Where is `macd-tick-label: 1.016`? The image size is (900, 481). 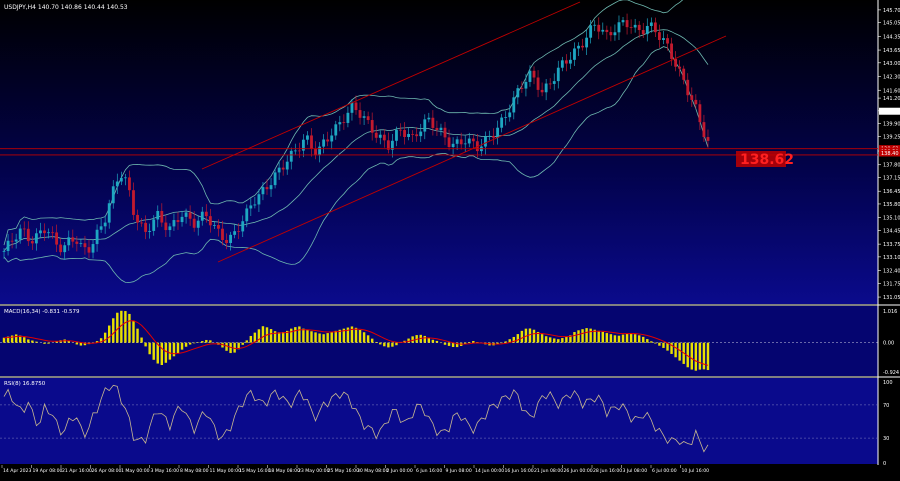 macd-tick-label: 1.016 is located at coordinates (890, 312).